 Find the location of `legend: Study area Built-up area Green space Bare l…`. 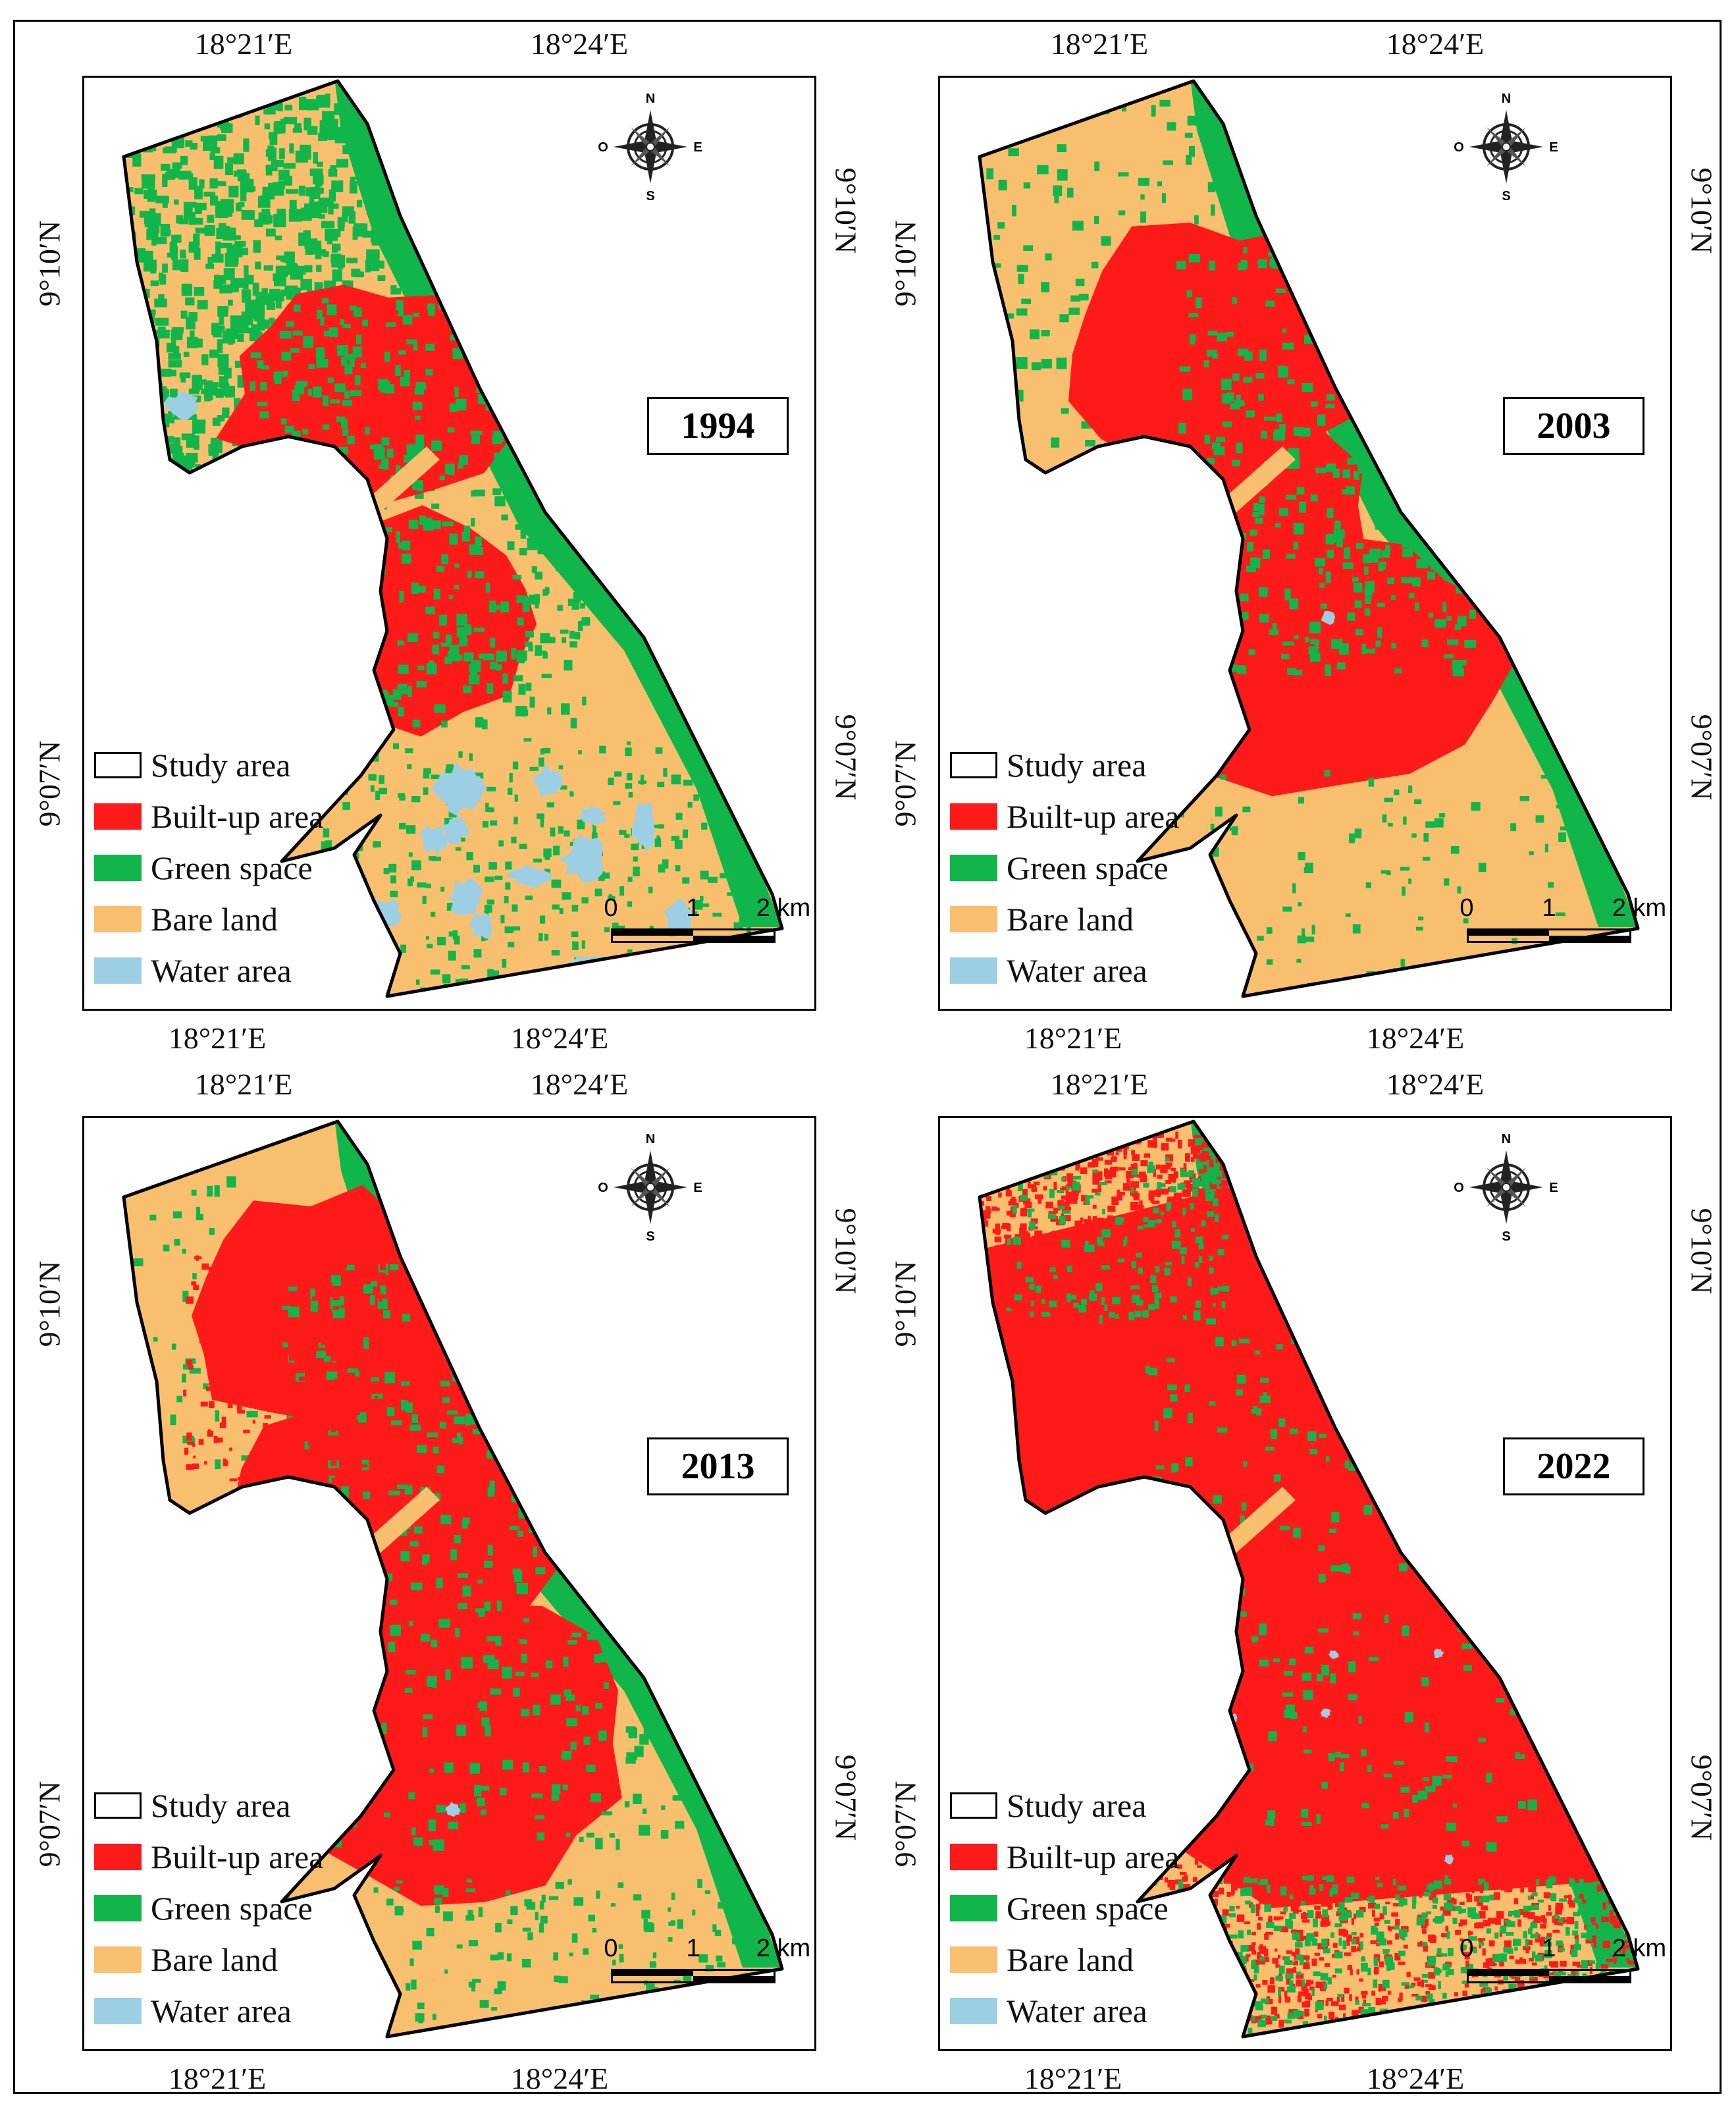

legend: Study area Built-up area Green space Bare l… is located at coordinates (208, 867).